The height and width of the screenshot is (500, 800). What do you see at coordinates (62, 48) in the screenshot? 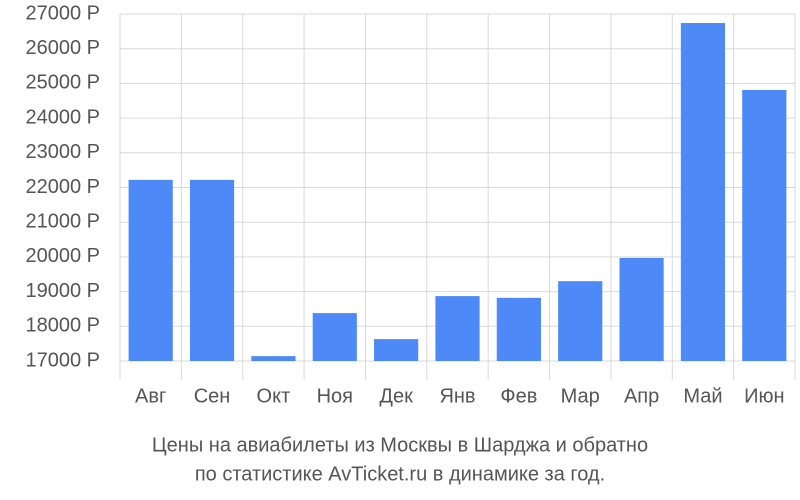
I see `y-tick-label: 26000 Р` at bounding box center [62, 48].